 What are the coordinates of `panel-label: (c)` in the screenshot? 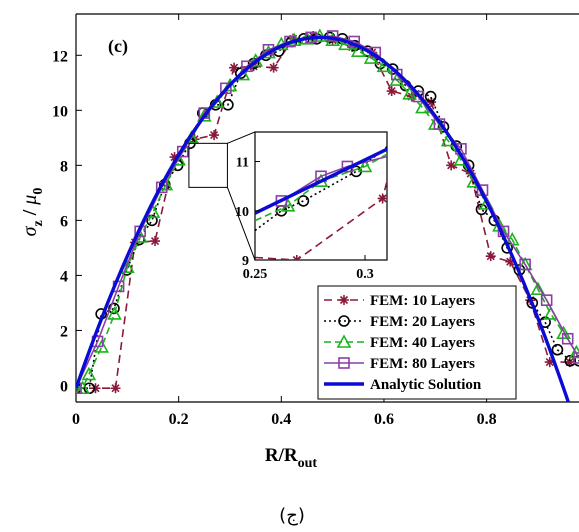 It's located at (118, 46).